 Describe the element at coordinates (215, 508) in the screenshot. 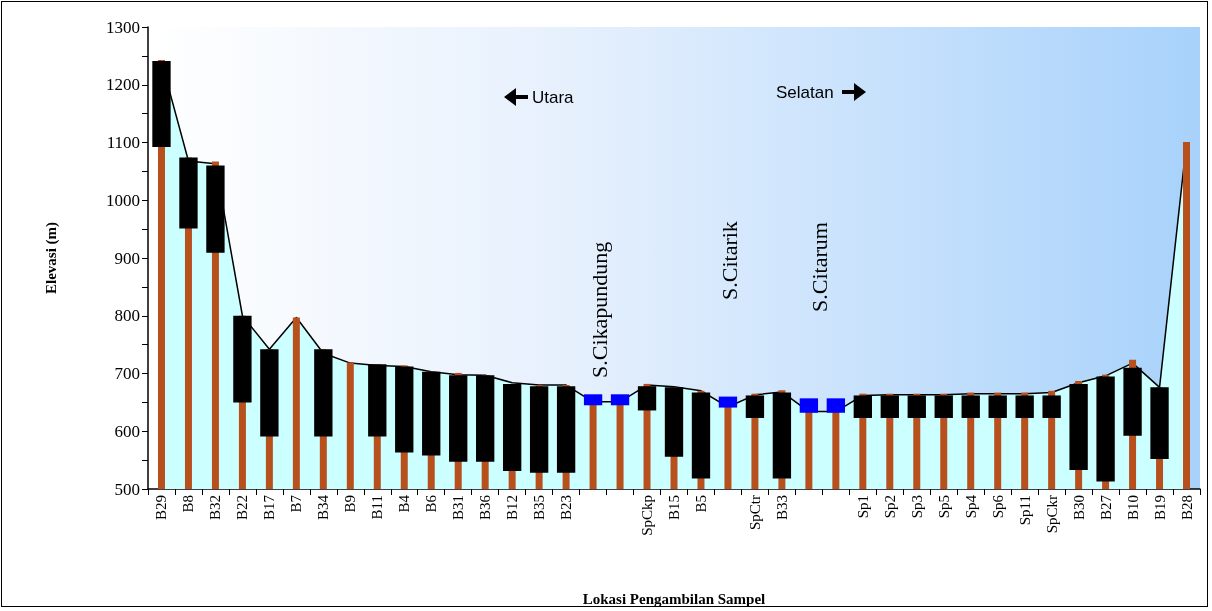

I see `x-tick-label: B32` at that location.